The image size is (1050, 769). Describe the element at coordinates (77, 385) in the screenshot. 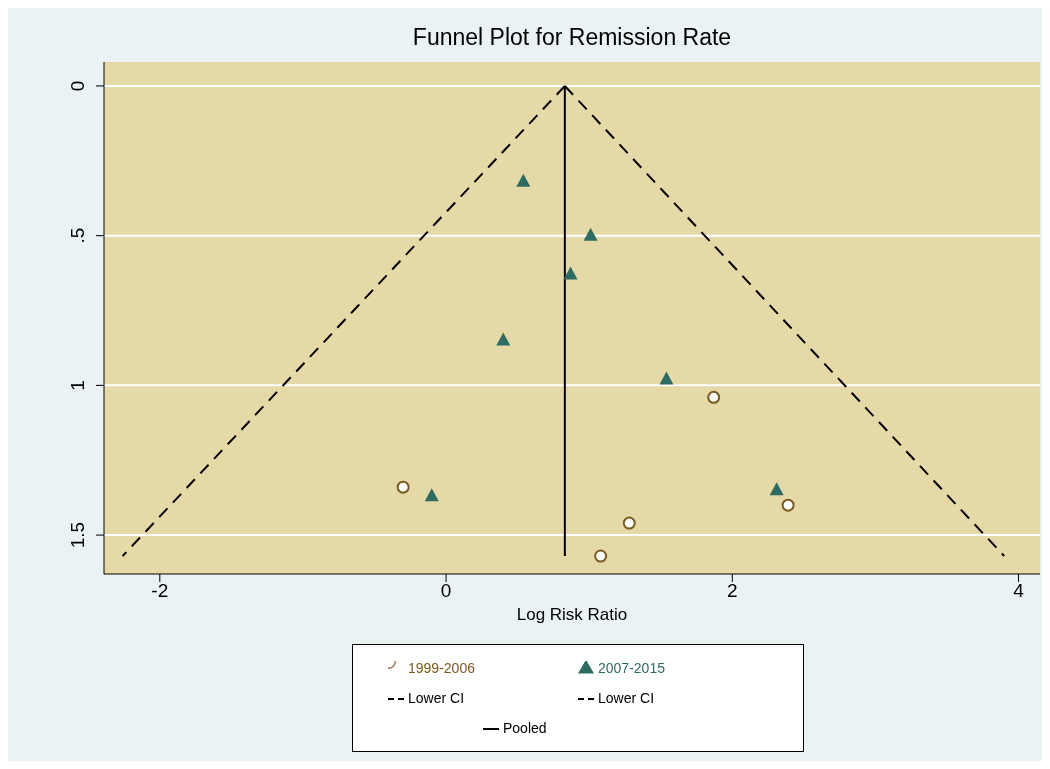

I see `y-tick-label: 1` at that location.